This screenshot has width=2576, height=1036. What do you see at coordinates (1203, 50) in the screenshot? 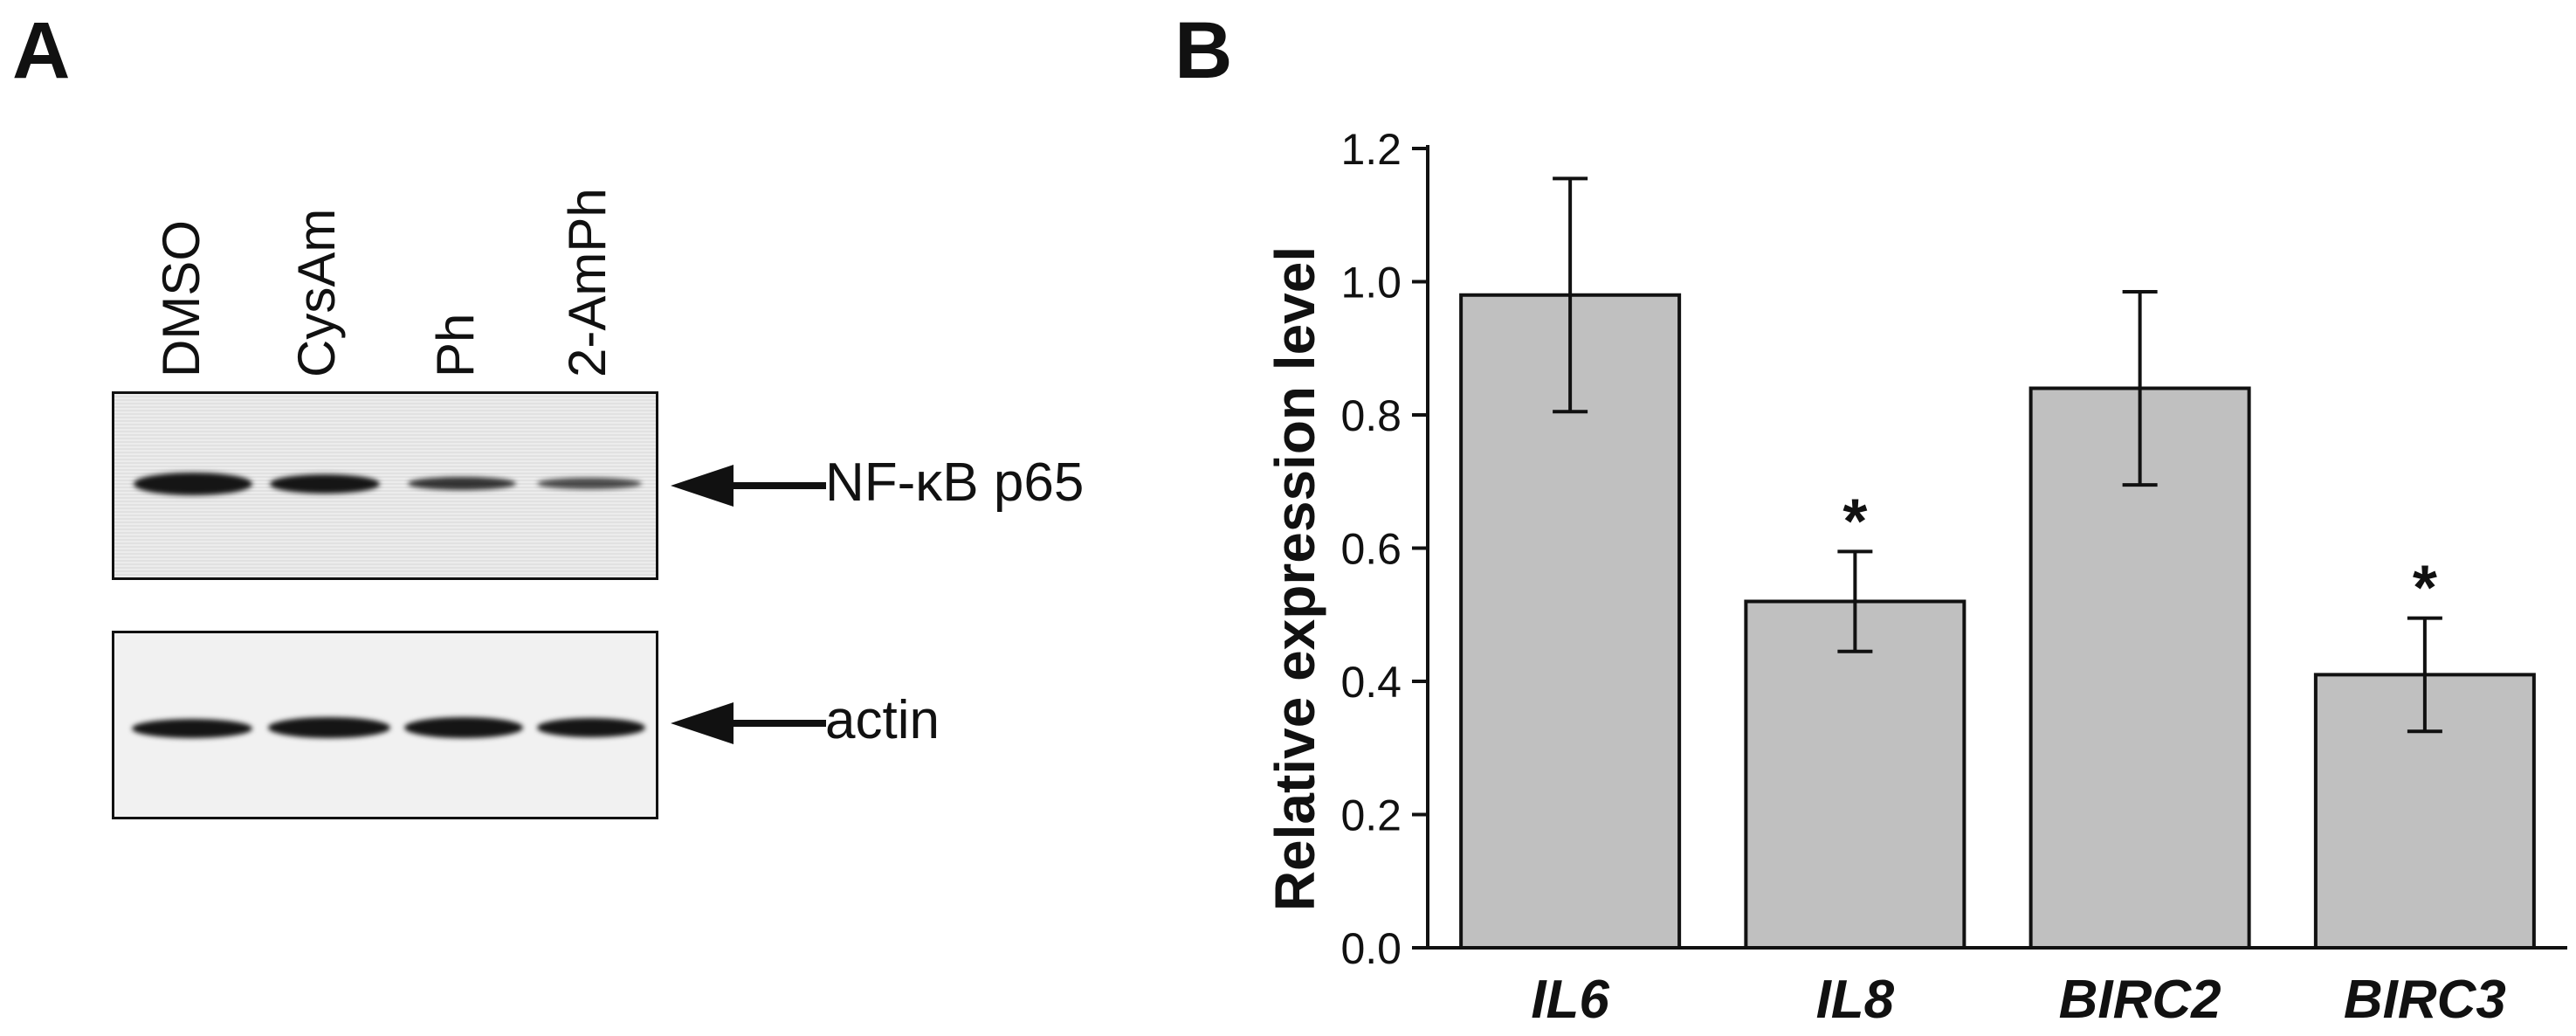
I see `panel-b-letter: B` at bounding box center [1203, 50].